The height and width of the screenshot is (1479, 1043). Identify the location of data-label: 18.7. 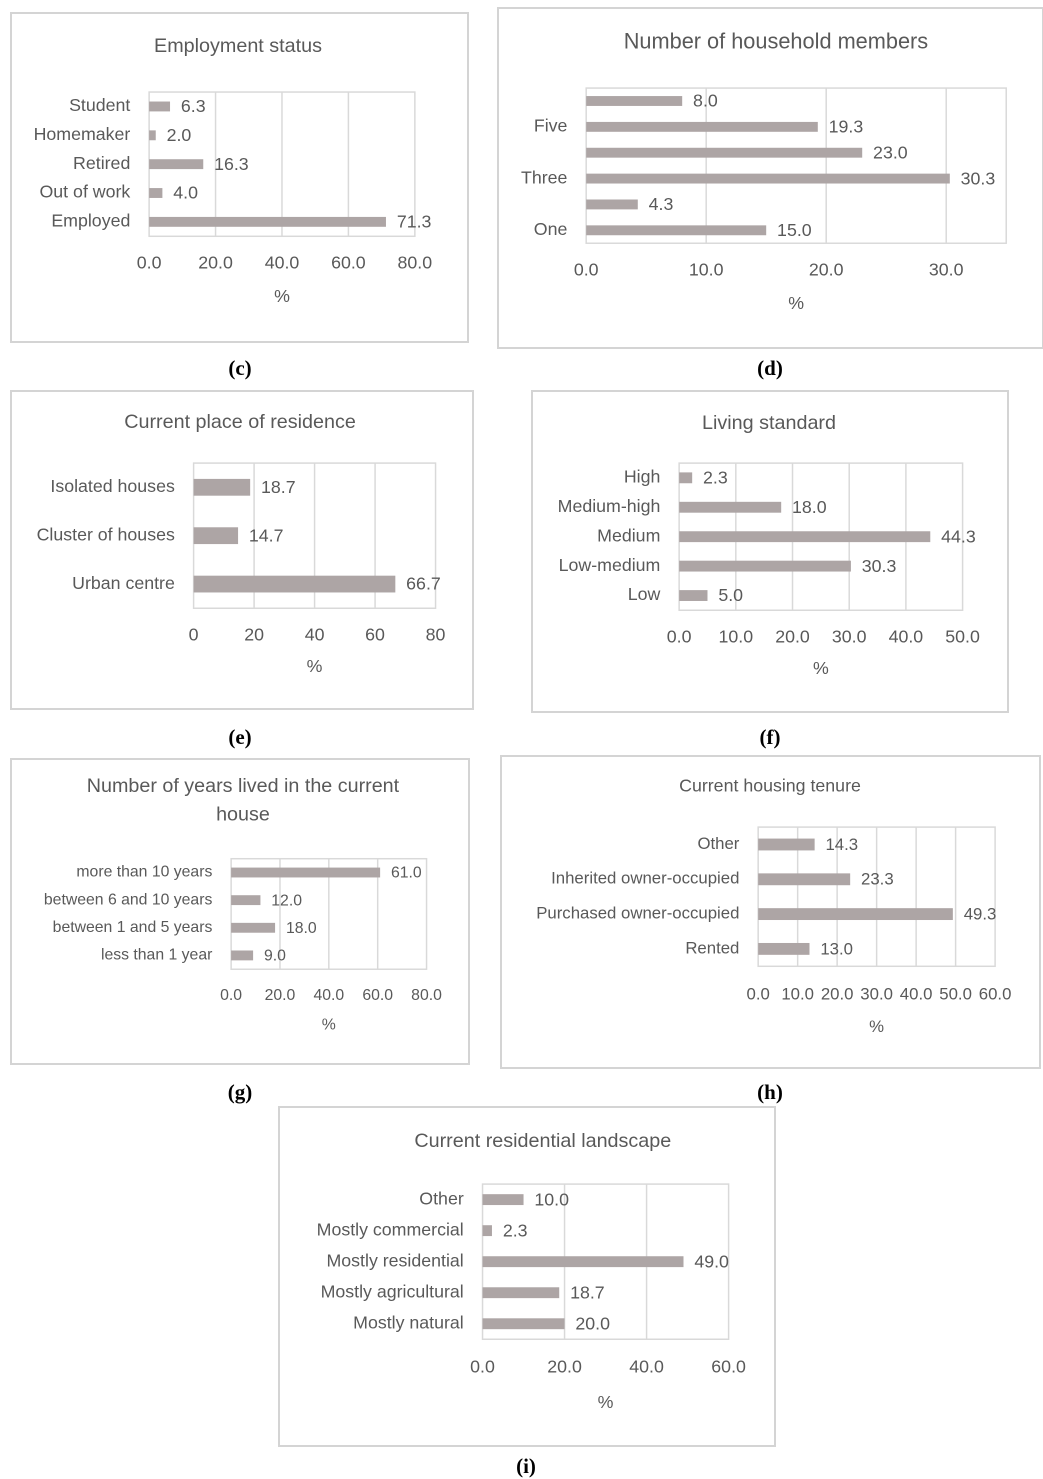
(278, 487).